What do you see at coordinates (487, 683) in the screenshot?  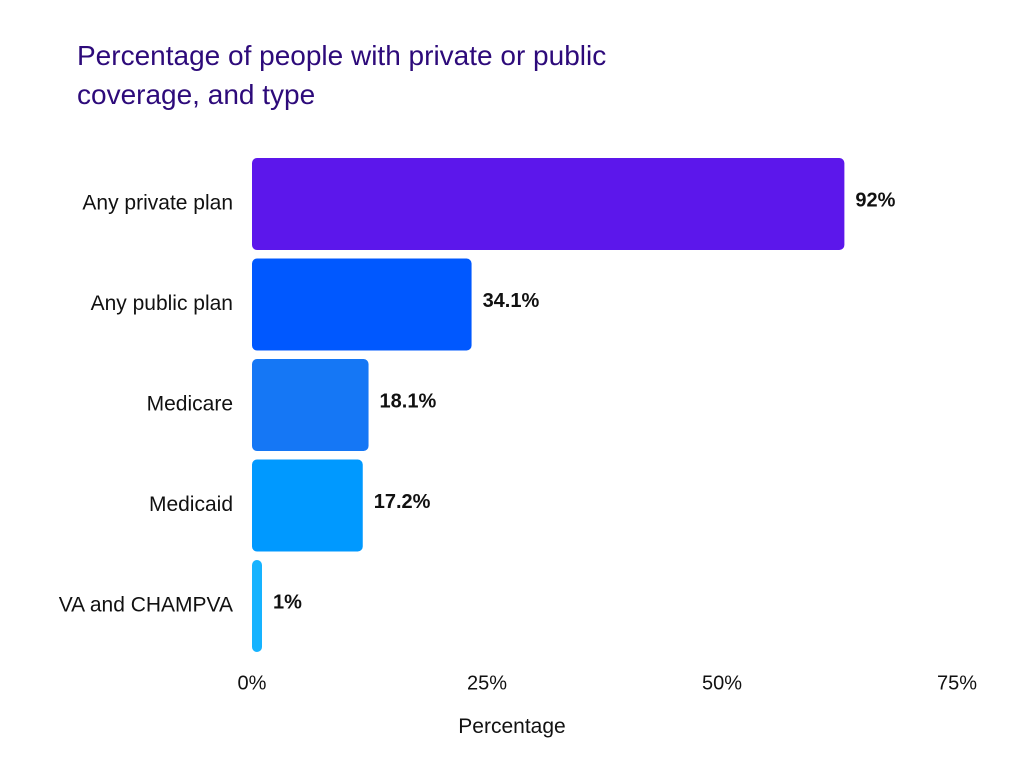 I see `x-tick-label-1: 25%` at bounding box center [487, 683].